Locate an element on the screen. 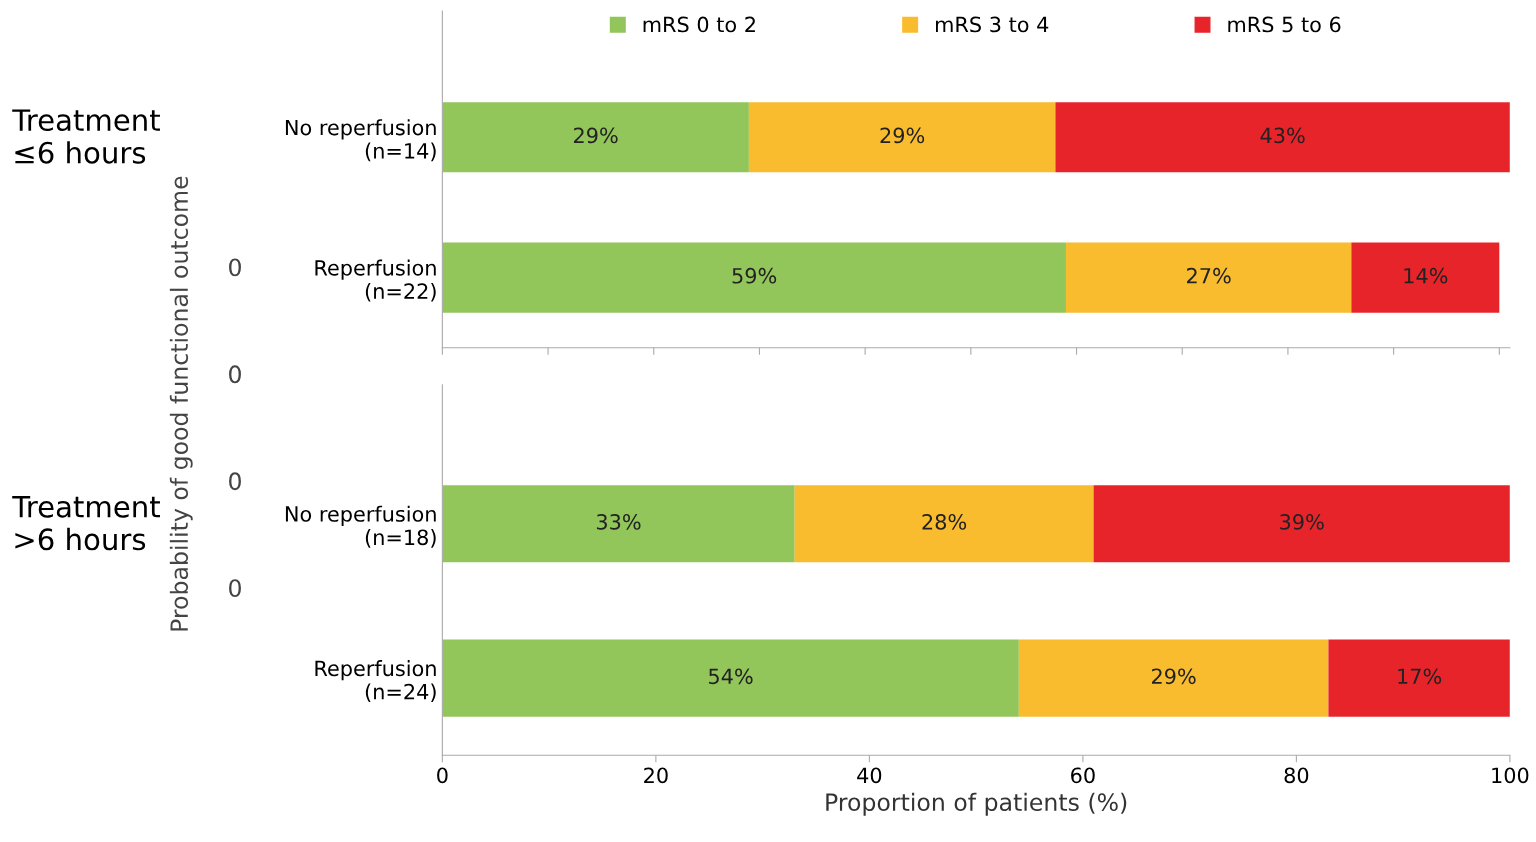  data-label: 39% is located at coordinates (1302, 522).